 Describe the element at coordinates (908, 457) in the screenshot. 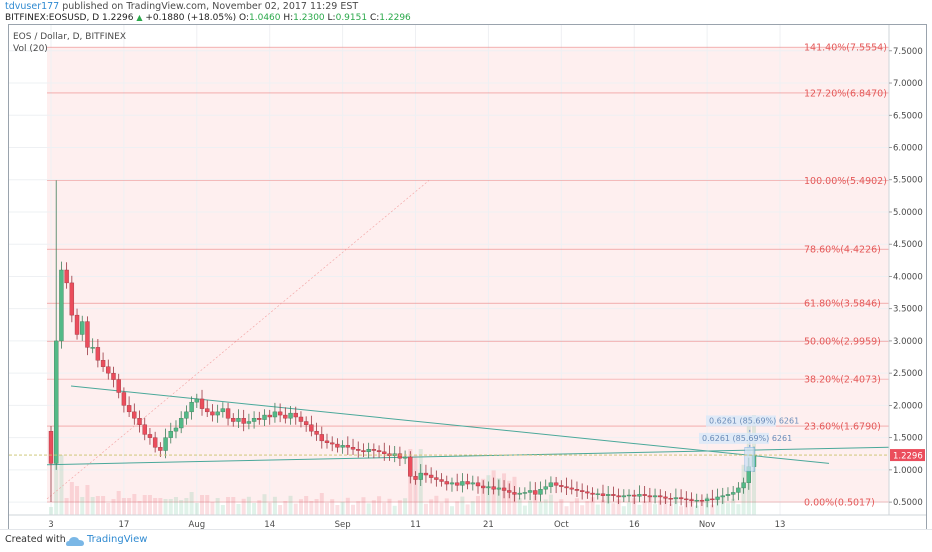

I see `last-price-tag-label: 1.2296` at that location.